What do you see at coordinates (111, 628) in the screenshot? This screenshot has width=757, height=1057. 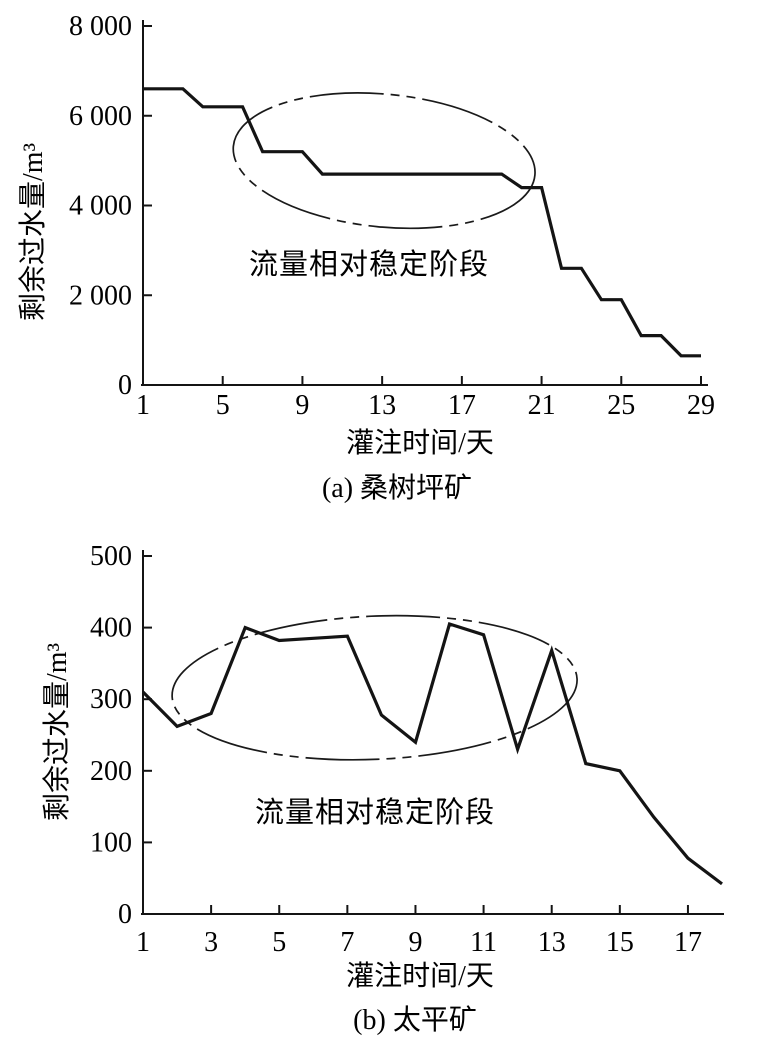 I see `y-tick-label: 400` at bounding box center [111, 628].